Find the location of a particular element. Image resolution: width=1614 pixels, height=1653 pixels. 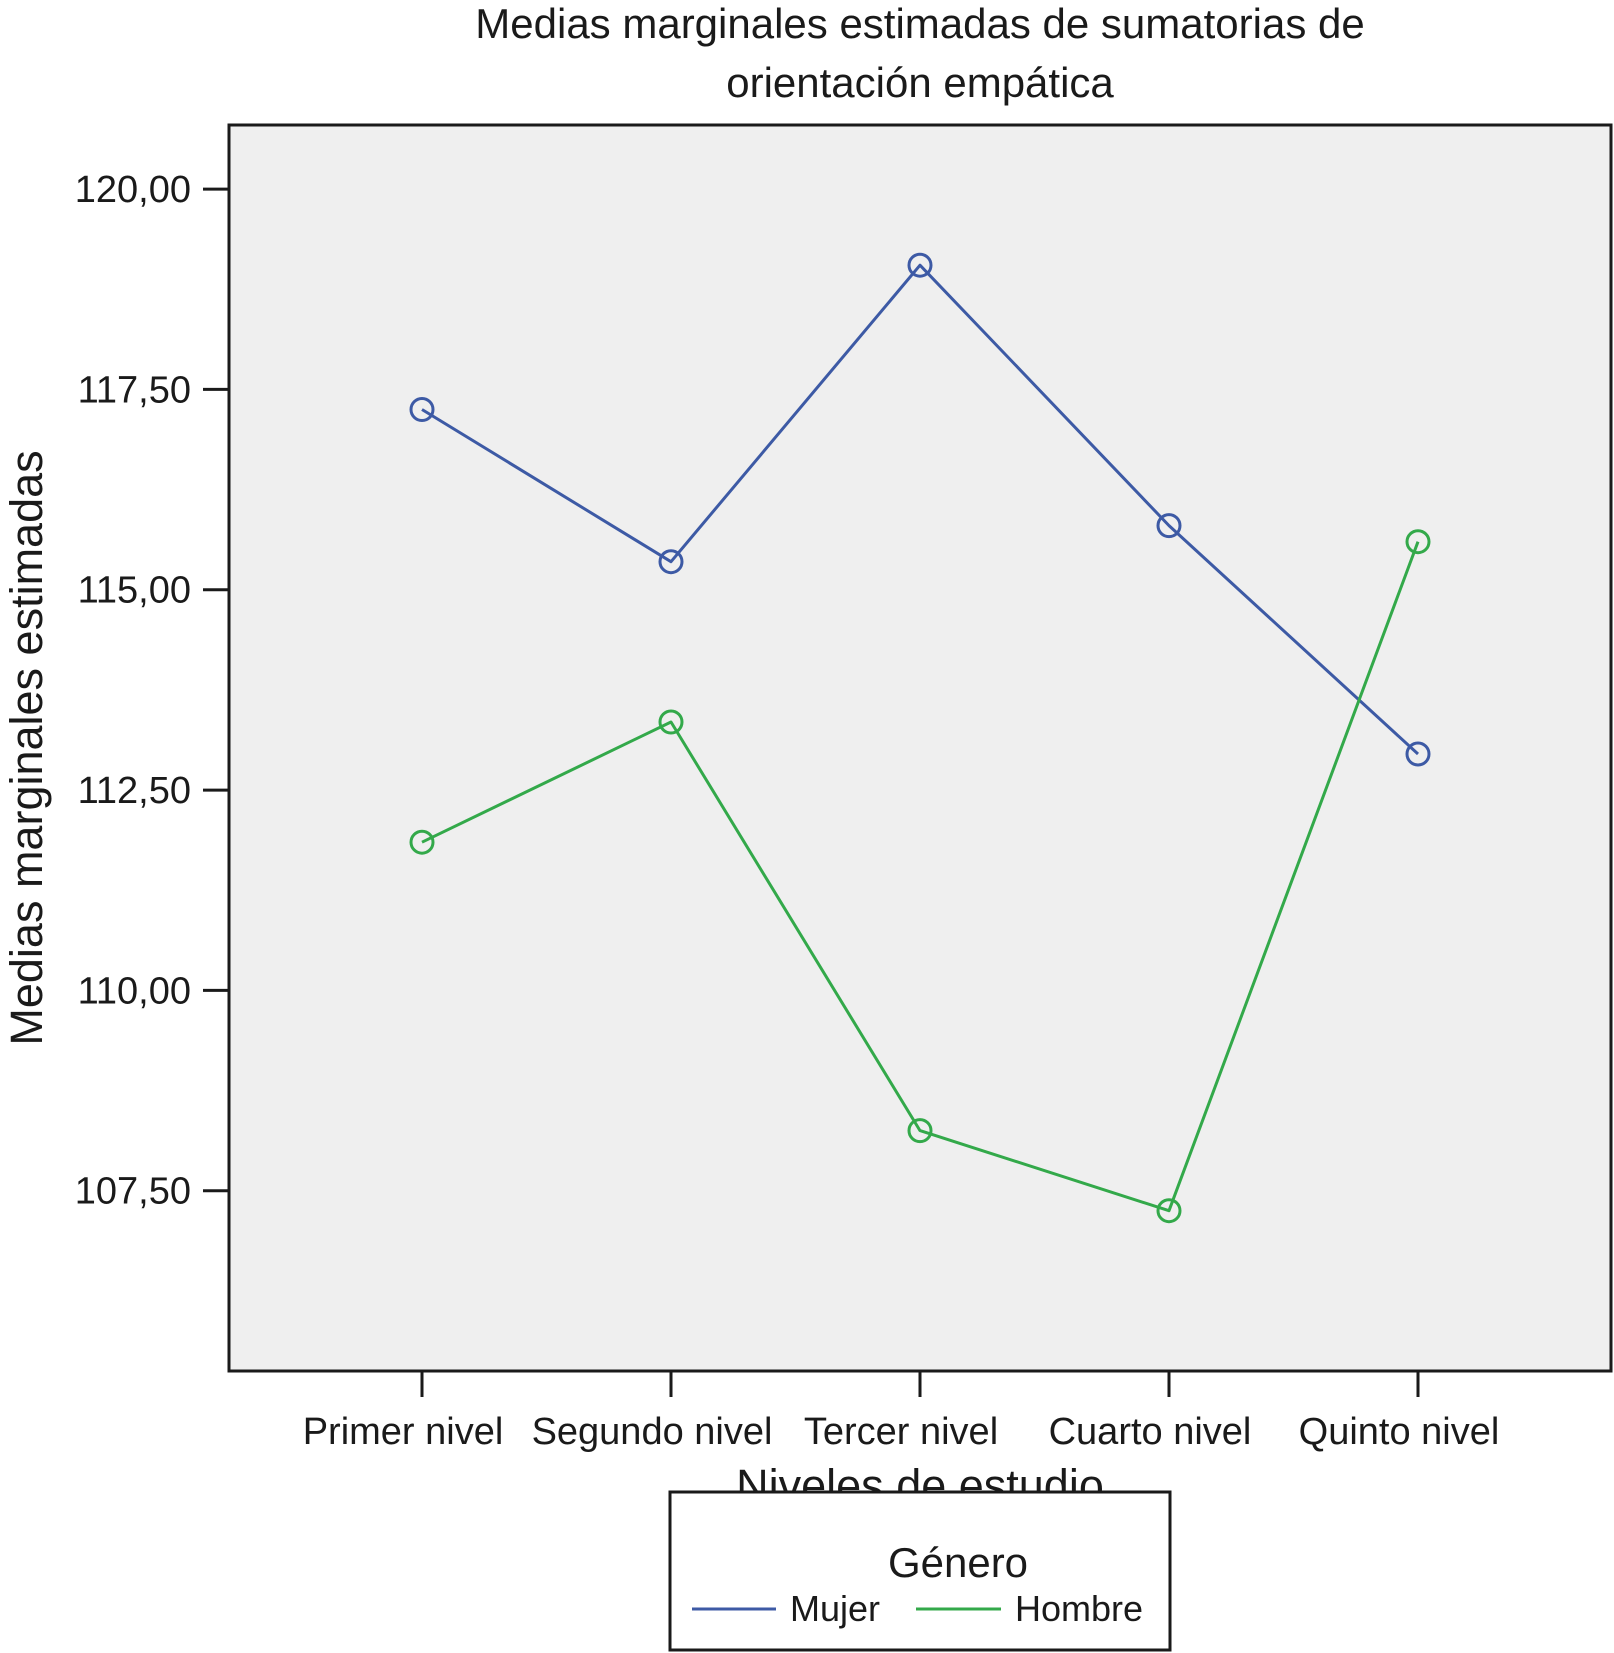

legend-label-mujer: Mujer is located at coordinates (835, 1608).